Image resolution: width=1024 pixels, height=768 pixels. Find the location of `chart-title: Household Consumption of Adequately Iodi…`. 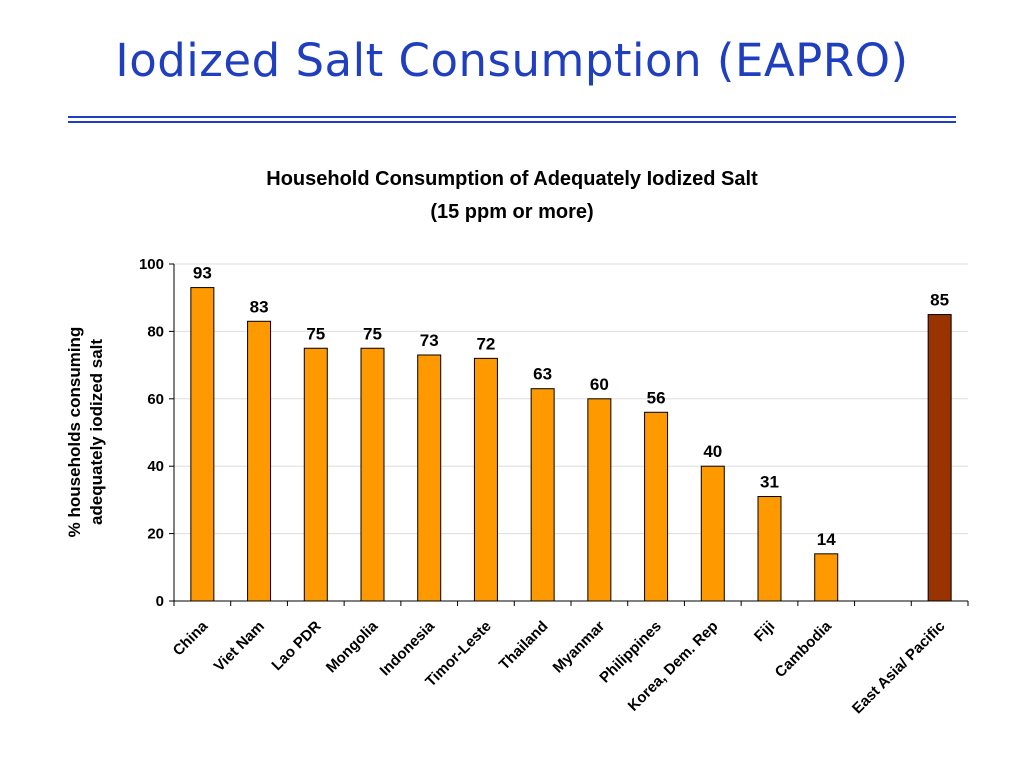

chart-title: Household Consumption of Adequately Iodi… is located at coordinates (512, 179).